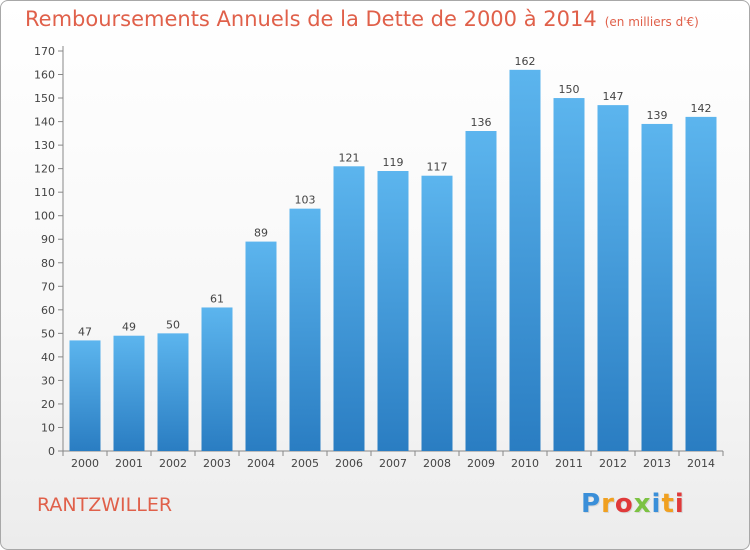 The image size is (750, 550). I want to click on data-label: 150, so click(569, 89).